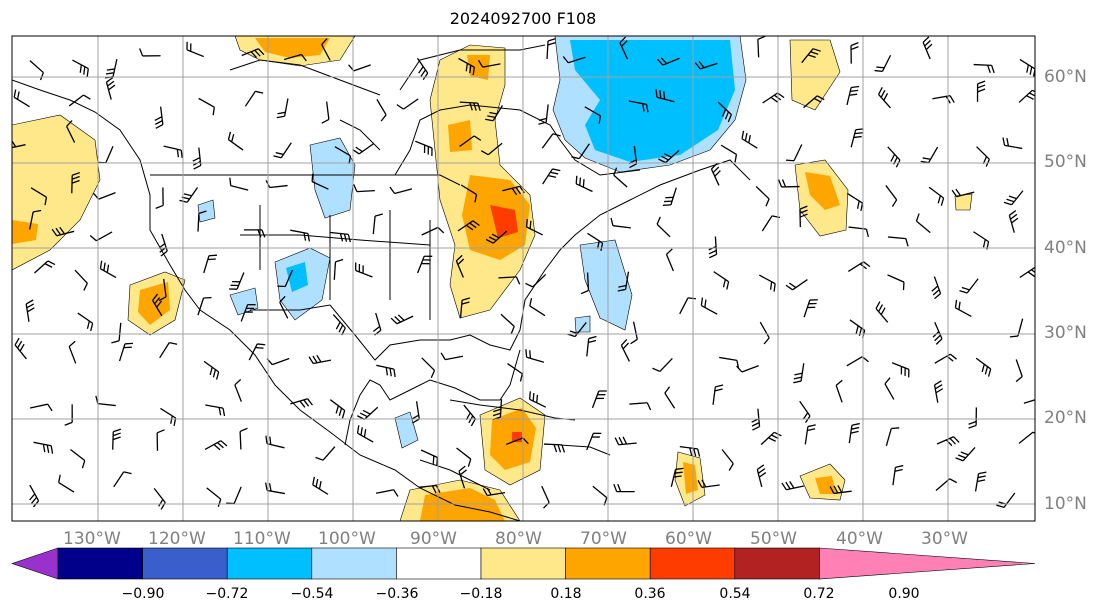 The height and width of the screenshot is (615, 1105). What do you see at coordinates (1065, 77) in the screenshot?
I see `lat-label-60n: 60°N` at bounding box center [1065, 77].